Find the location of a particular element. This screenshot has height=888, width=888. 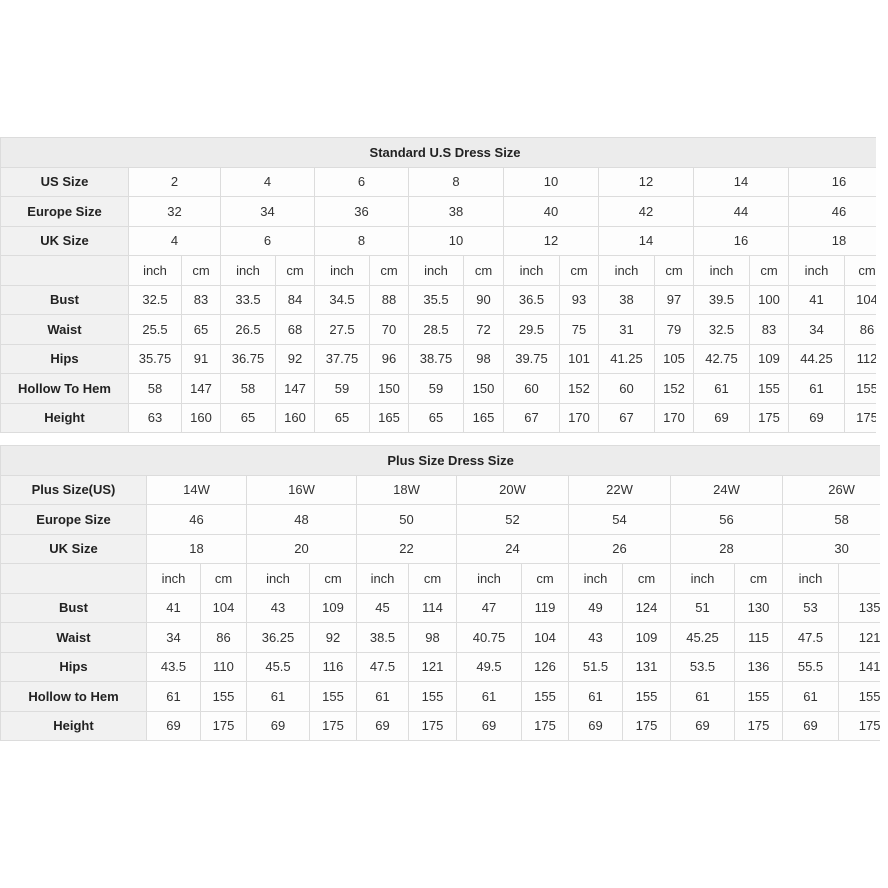

value-cell: 29.5 is located at coordinates (531, 329).